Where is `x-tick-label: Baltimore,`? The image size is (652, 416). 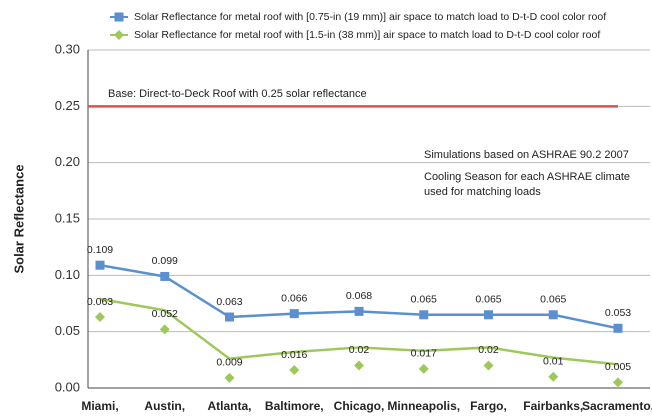
x-tick-label: Baltimore, is located at coordinates (294, 406).